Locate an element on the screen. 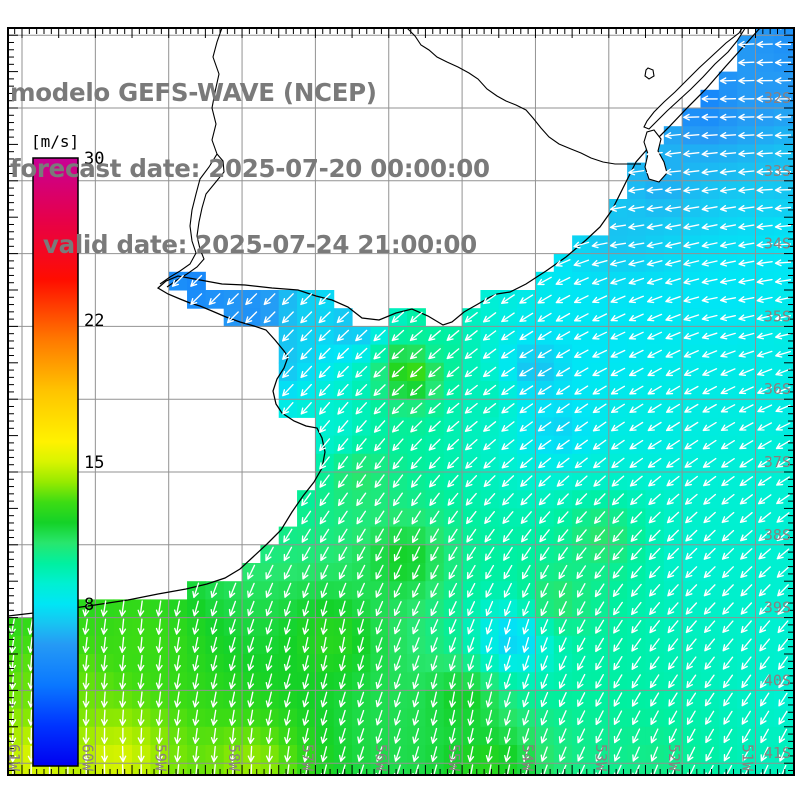 This screenshot has width=800, height=800. lon-label: 53W is located at coordinates (601, 758).